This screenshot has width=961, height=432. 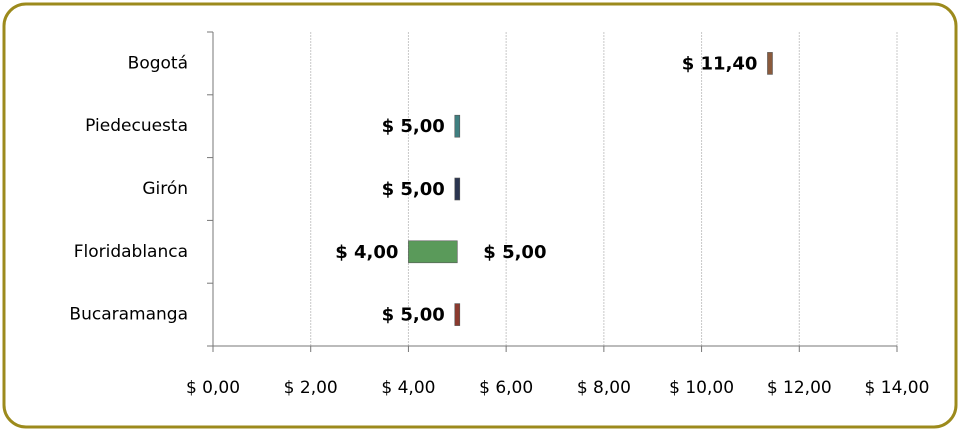 What do you see at coordinates (158, 63) in the screenshot?
I see `y-tick-label: Bogotá` at bounding box center [158, 63].